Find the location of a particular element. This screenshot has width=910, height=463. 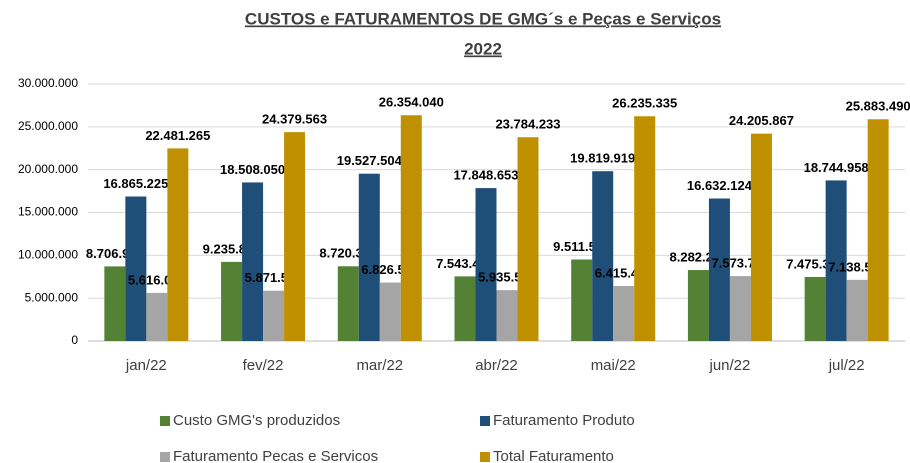

chart-title: 2022 is located at coordinates (483, 48).